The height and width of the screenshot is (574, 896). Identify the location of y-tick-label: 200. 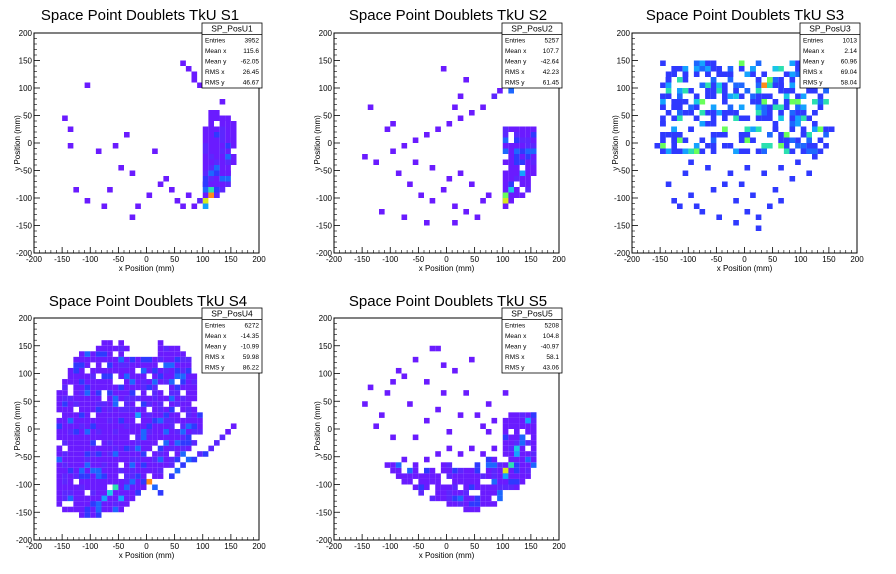
(326, 33).